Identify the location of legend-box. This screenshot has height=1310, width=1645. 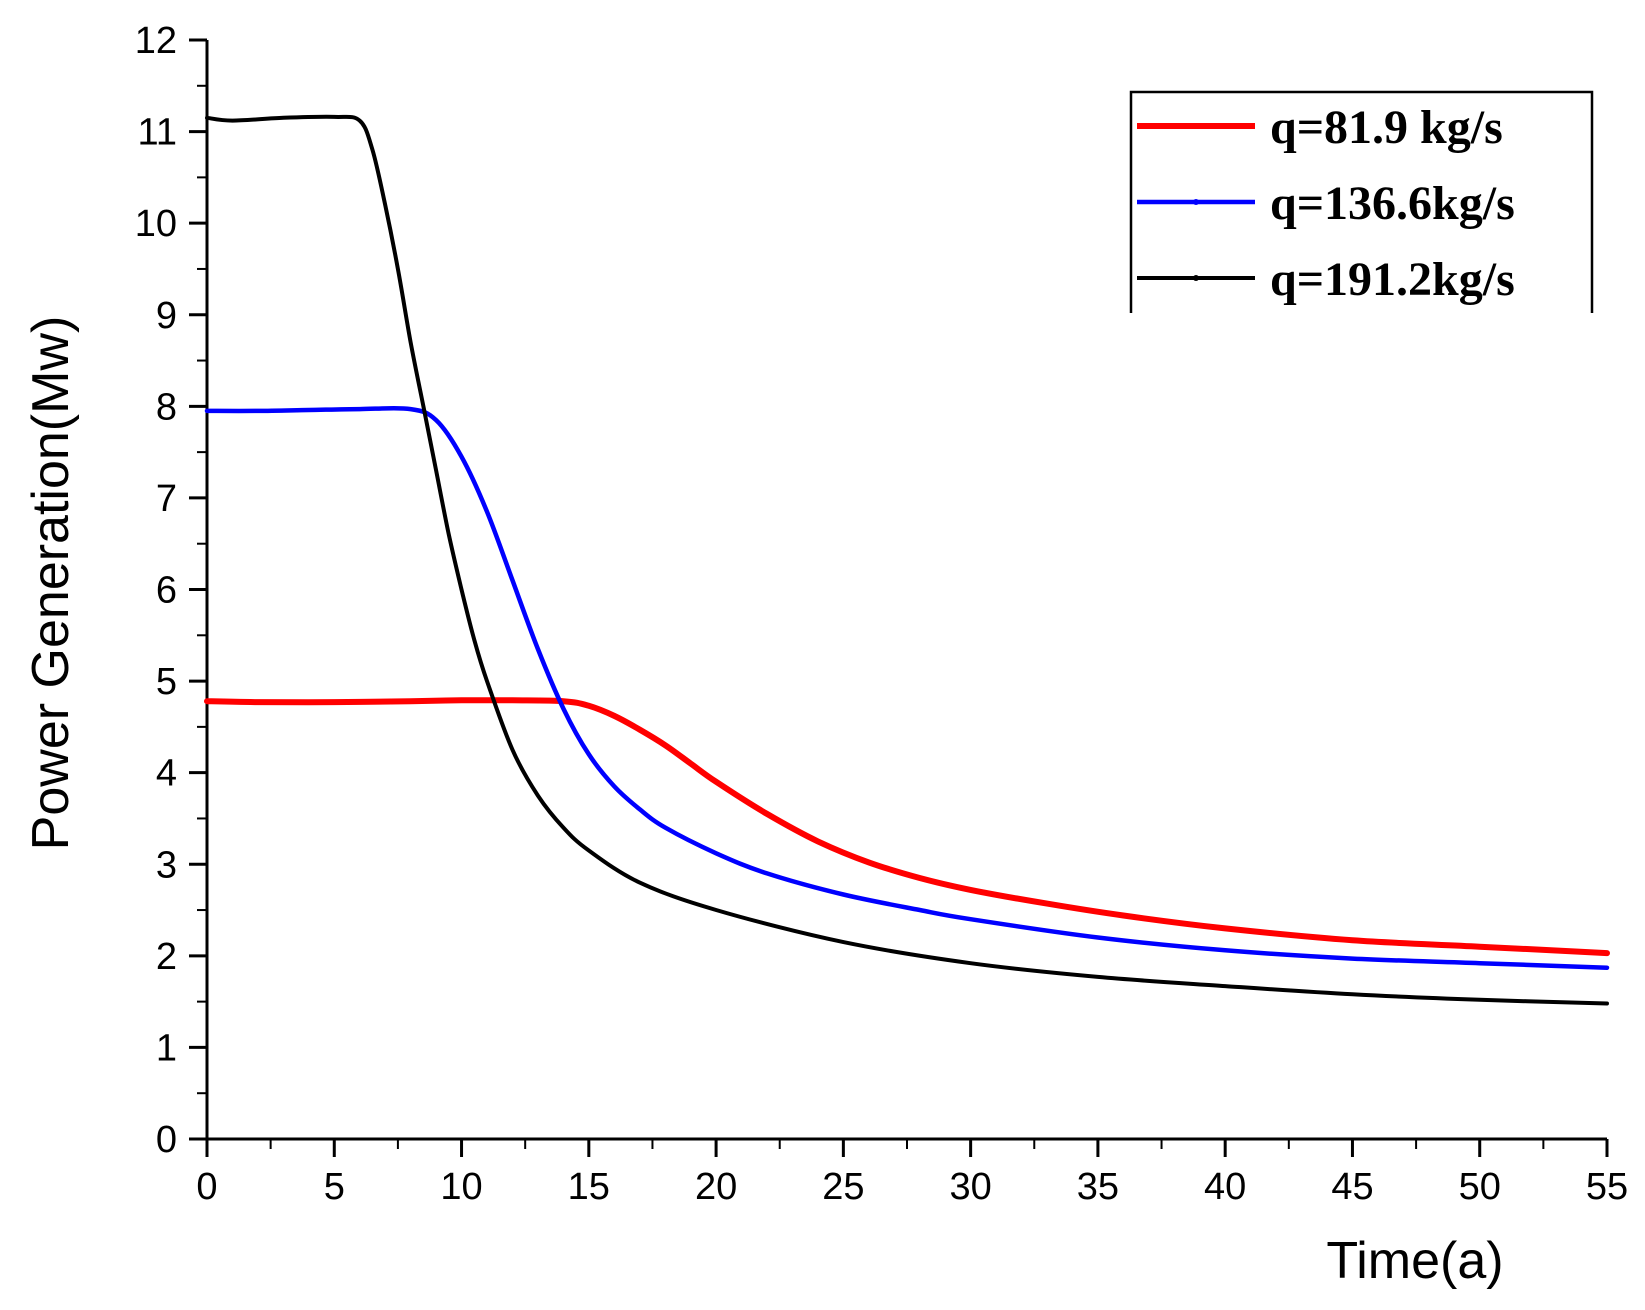
(1361, 201).